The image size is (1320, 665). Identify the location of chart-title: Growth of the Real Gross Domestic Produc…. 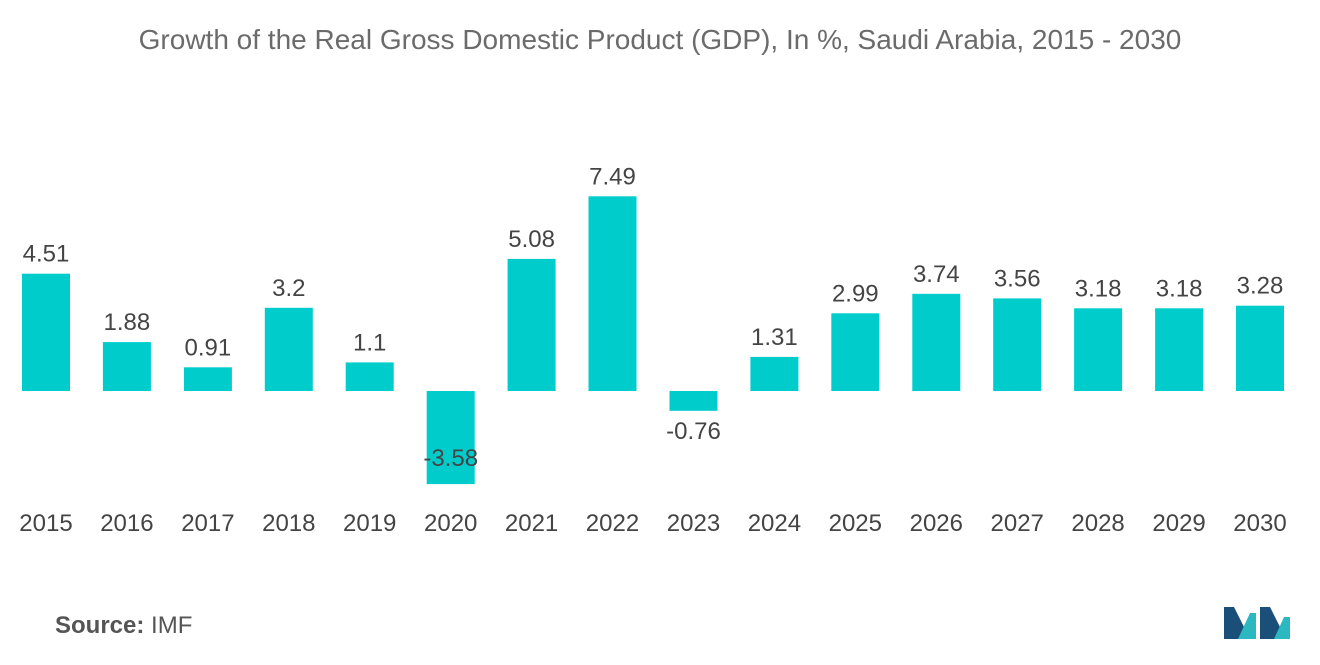
(660, 39).